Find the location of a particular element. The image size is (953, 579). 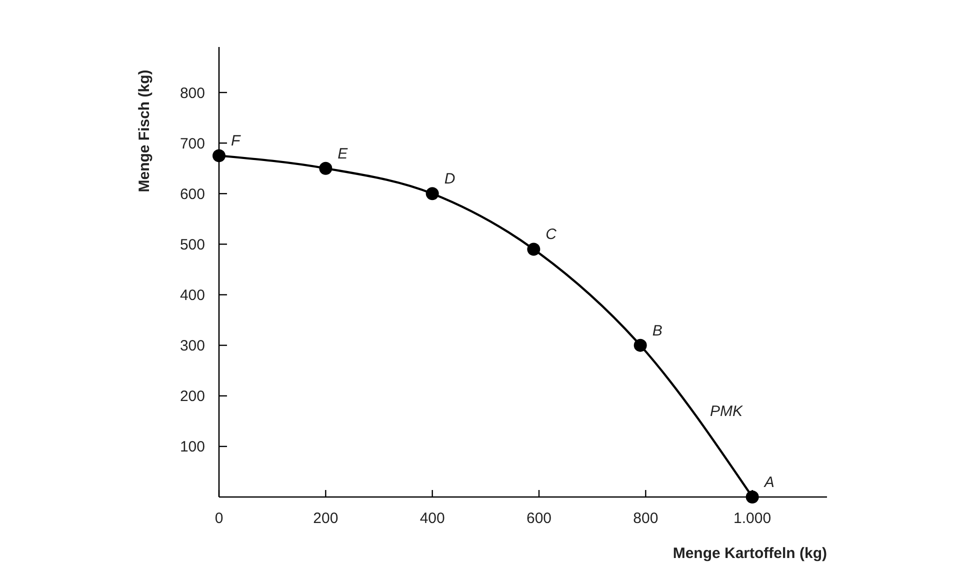

y-axis-title: Menge Fisch (kg) is located at coordinates (144, 131).